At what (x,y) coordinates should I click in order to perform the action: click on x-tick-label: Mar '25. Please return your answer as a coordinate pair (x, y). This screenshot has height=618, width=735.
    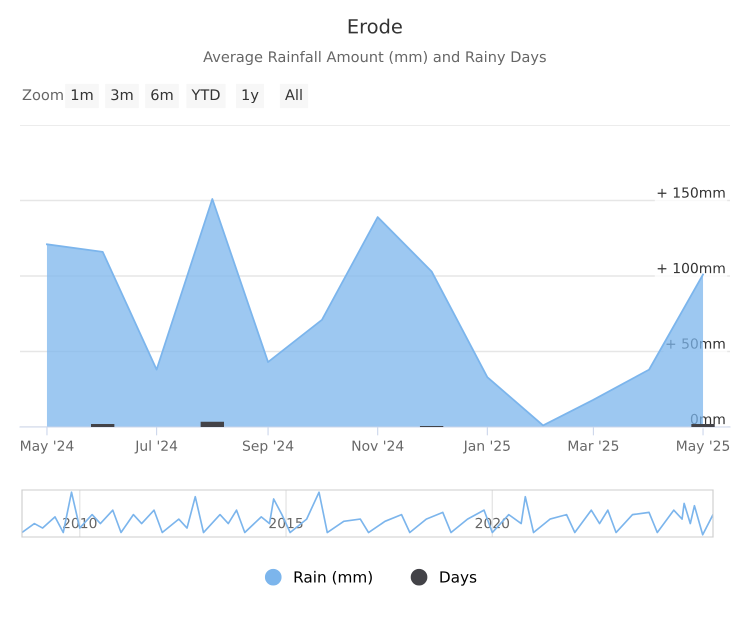
    Looking at the image, I should click on (593, 445).